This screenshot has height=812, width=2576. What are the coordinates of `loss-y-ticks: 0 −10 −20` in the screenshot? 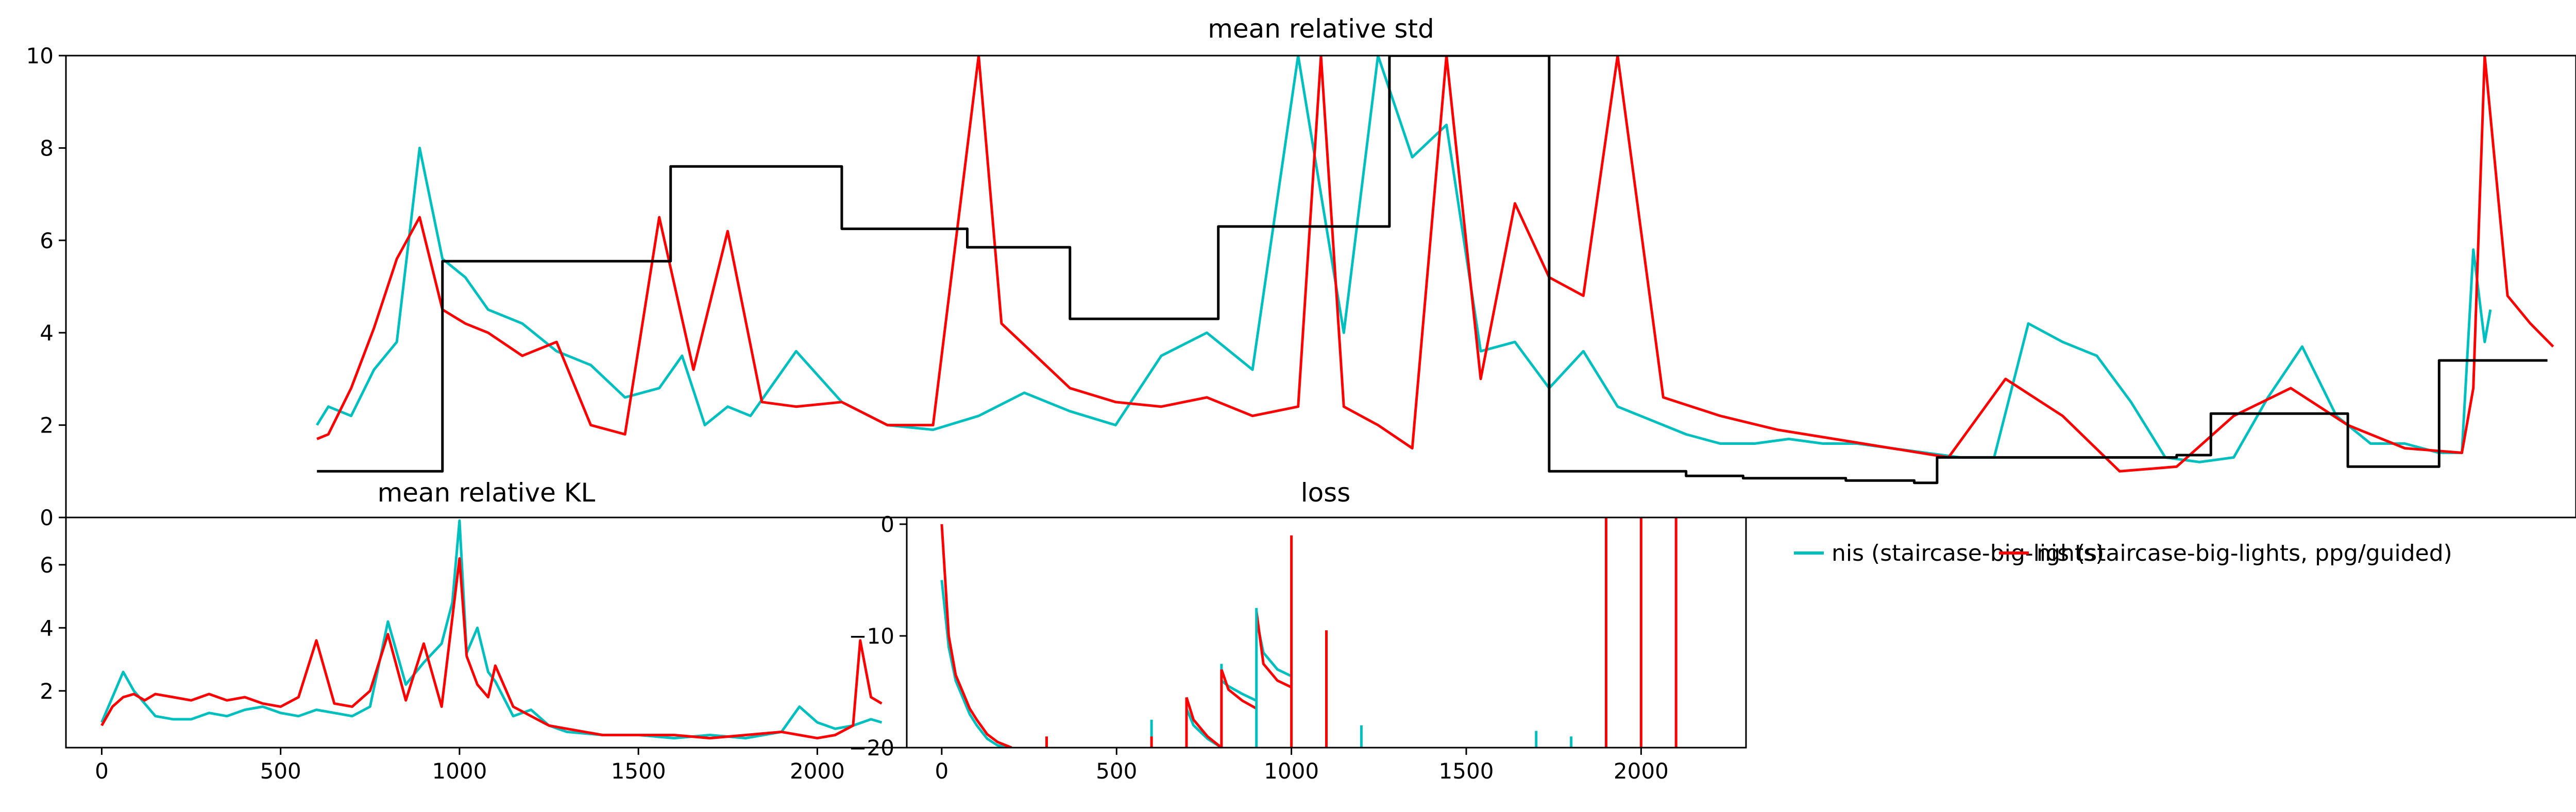 It's located at (878, 636).